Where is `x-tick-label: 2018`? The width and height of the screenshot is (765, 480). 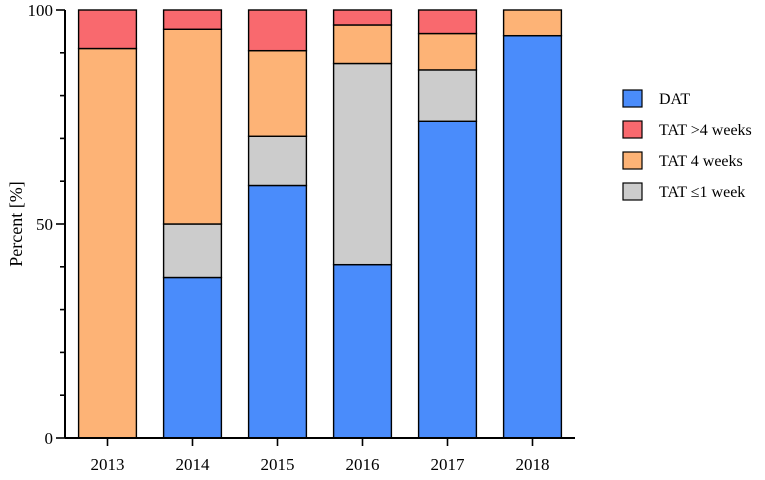 x-tick-label: 2018 is located at coordinates (533, 464).